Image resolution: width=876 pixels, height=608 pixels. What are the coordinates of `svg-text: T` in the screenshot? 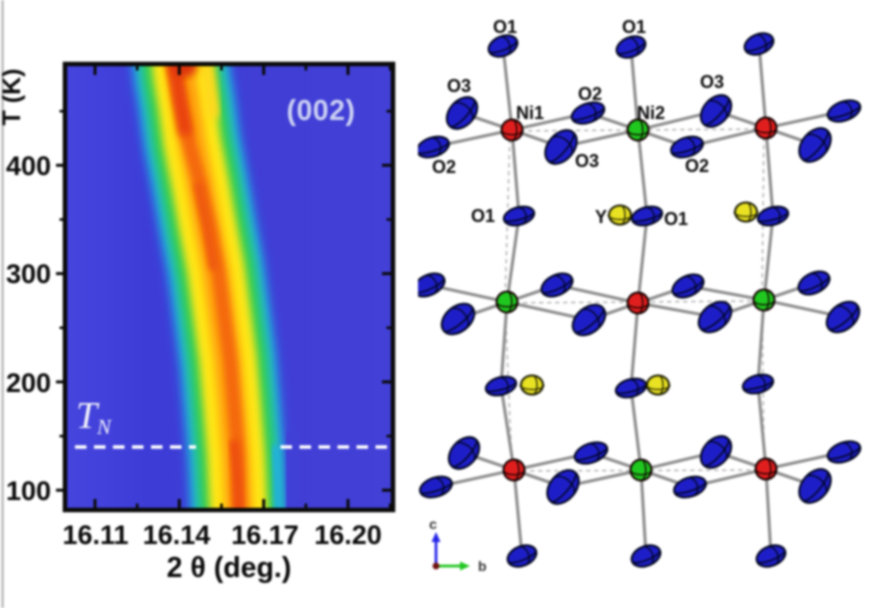 It's located at (88, 416).